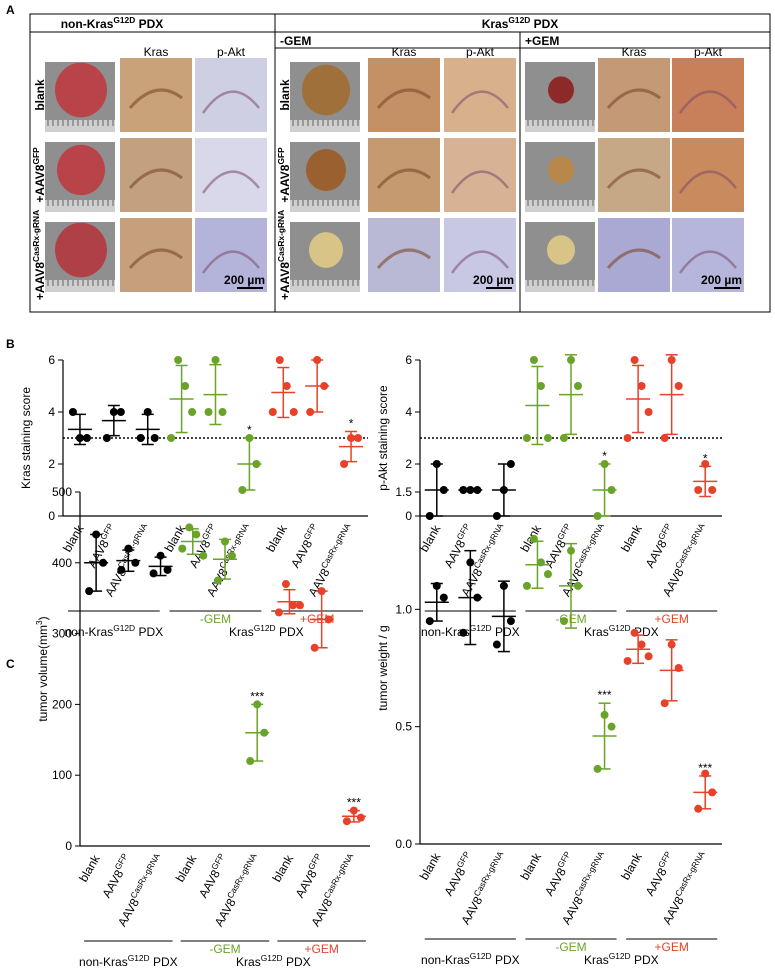  Describe the element at coordinates (224, 949) in the screenshot. I see `group-label: -GEM` at that location.